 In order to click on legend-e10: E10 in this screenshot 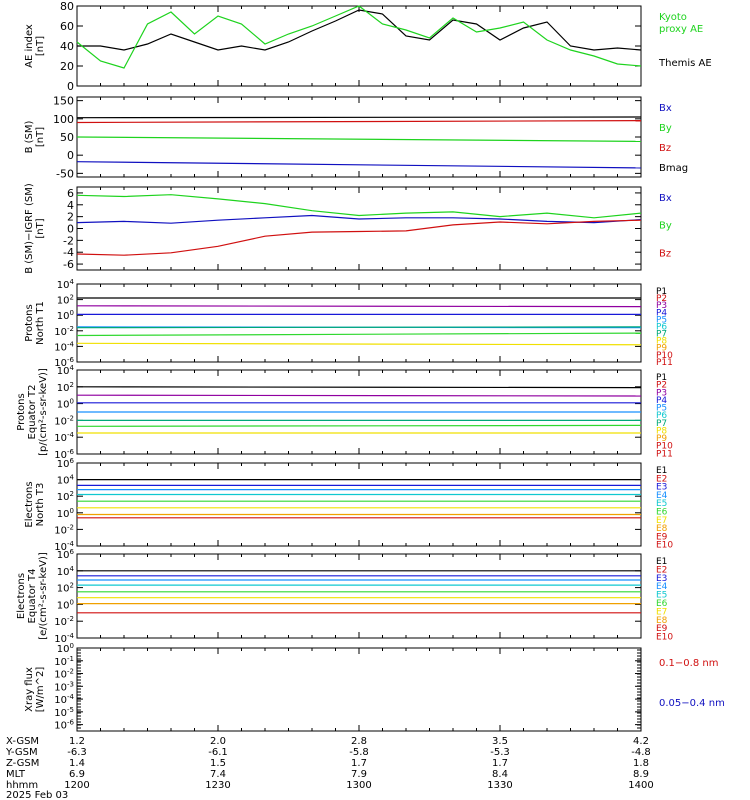, I will do `click(664, 638)`.